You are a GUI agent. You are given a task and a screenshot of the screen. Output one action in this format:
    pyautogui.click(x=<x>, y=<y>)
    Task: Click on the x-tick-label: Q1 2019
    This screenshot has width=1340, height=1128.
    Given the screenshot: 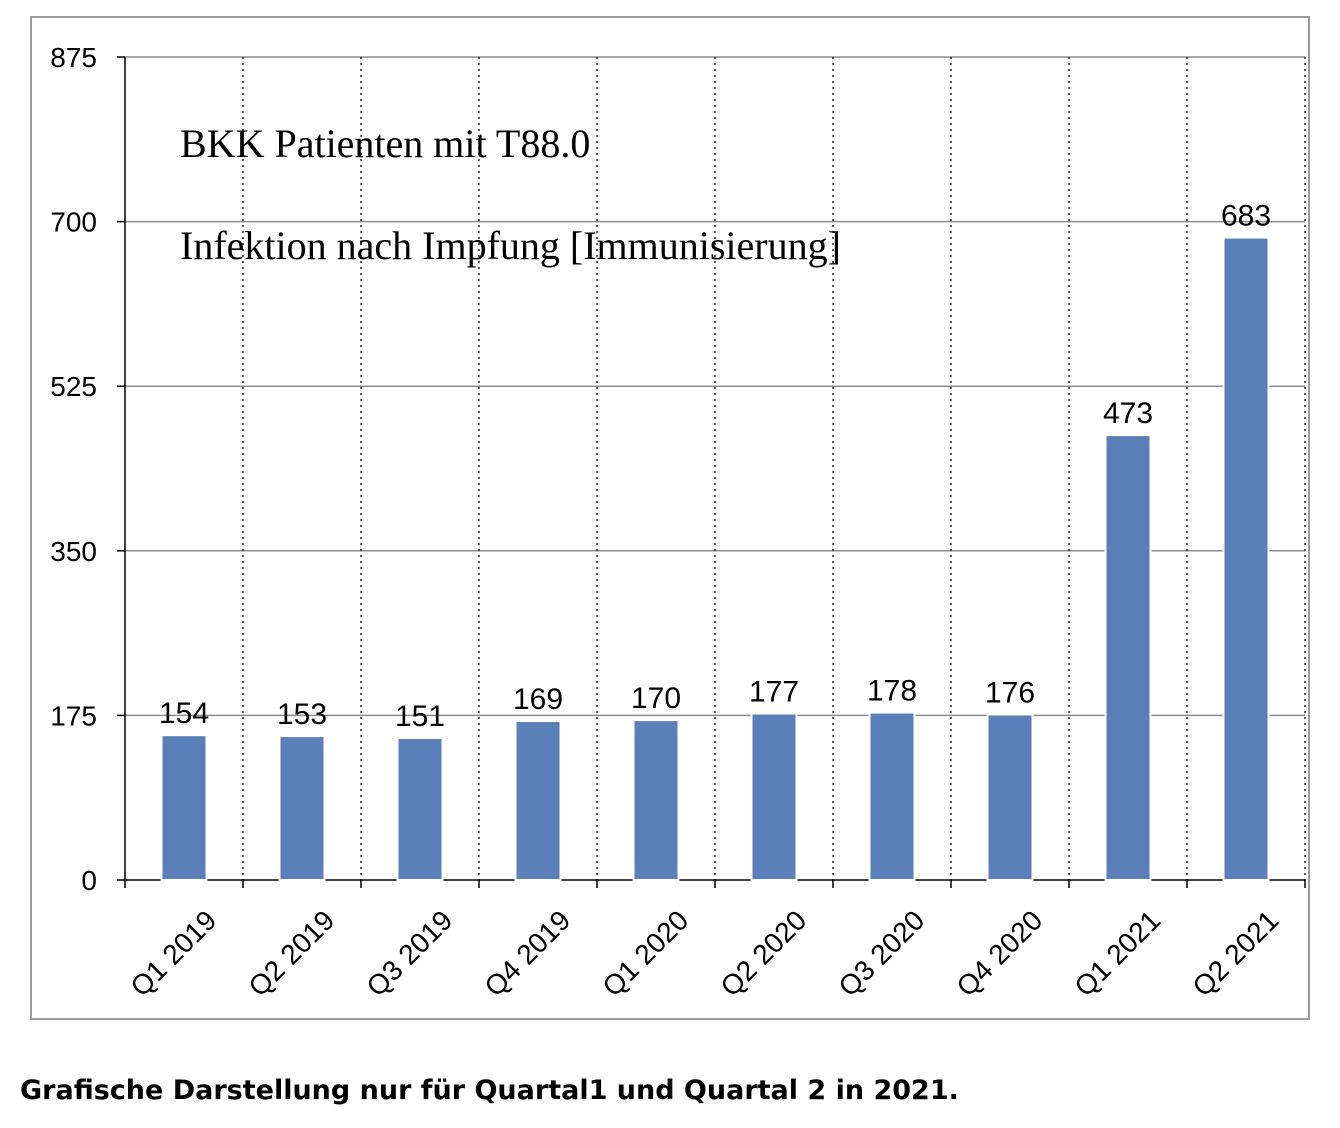 What is the action you would take?
    pyautogui.click(x=174, y=953)
    